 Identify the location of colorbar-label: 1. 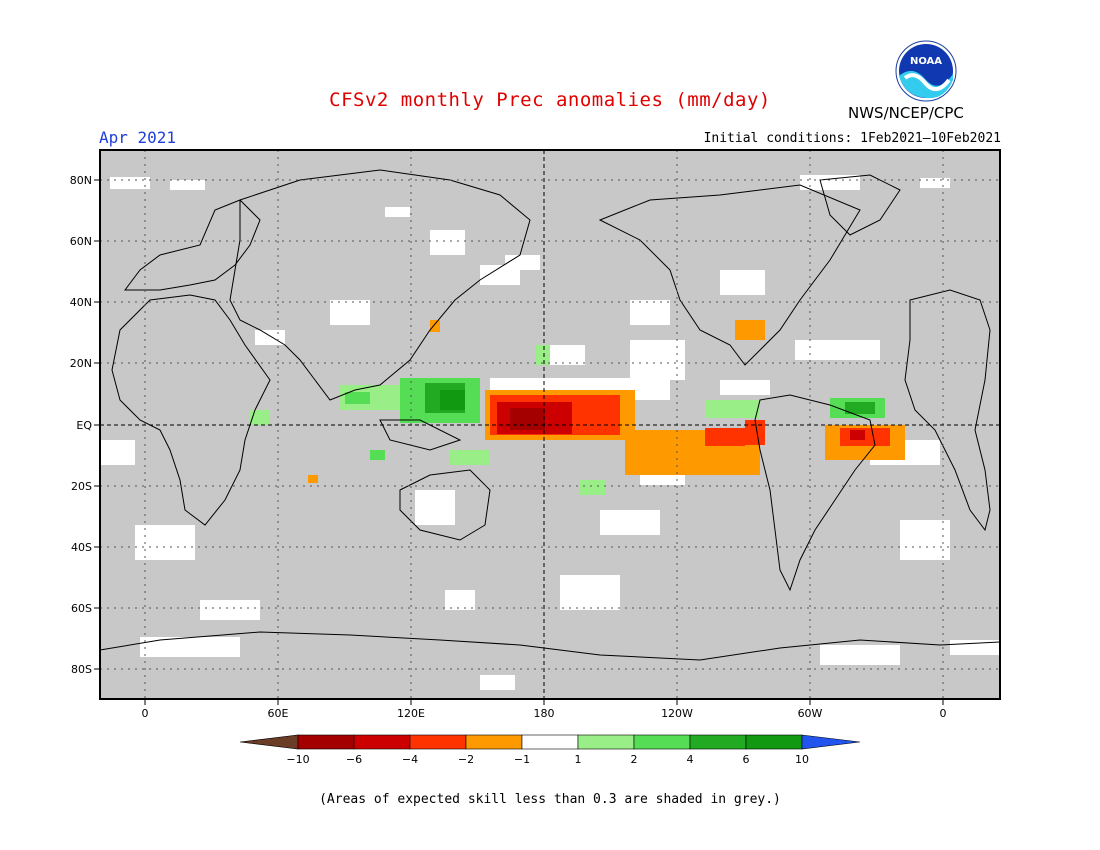
(578, 759).